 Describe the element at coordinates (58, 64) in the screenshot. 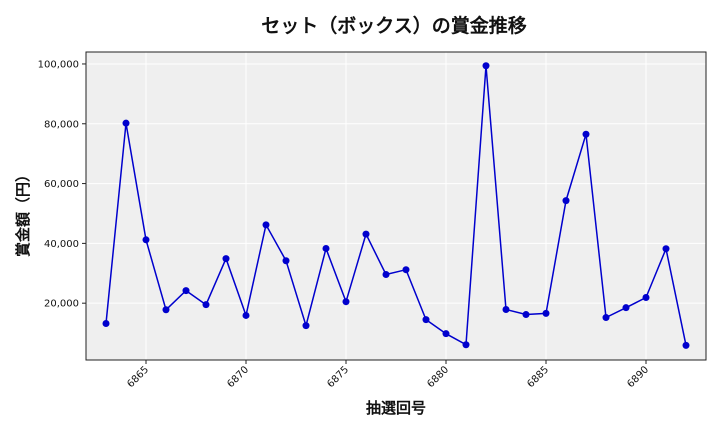

I see `y-tick-label: 100,000` at that location.